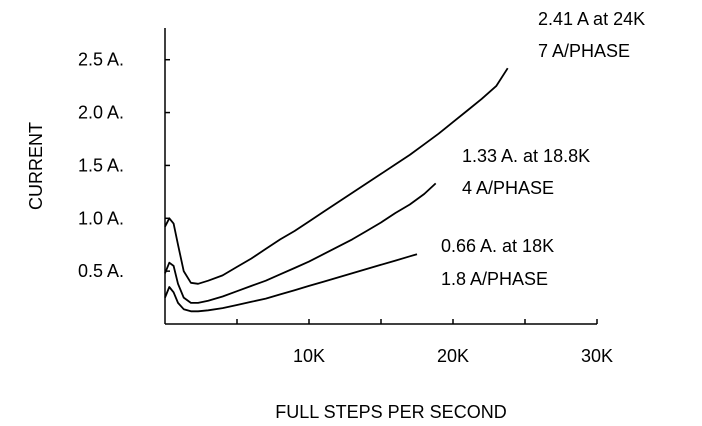 This screenshot has height=426, width=702. Describe the element at coordinates (526, 156) in the screenshot. I see `series-annotation-4a-value: 1.33 A. at 18.8K` at that location.